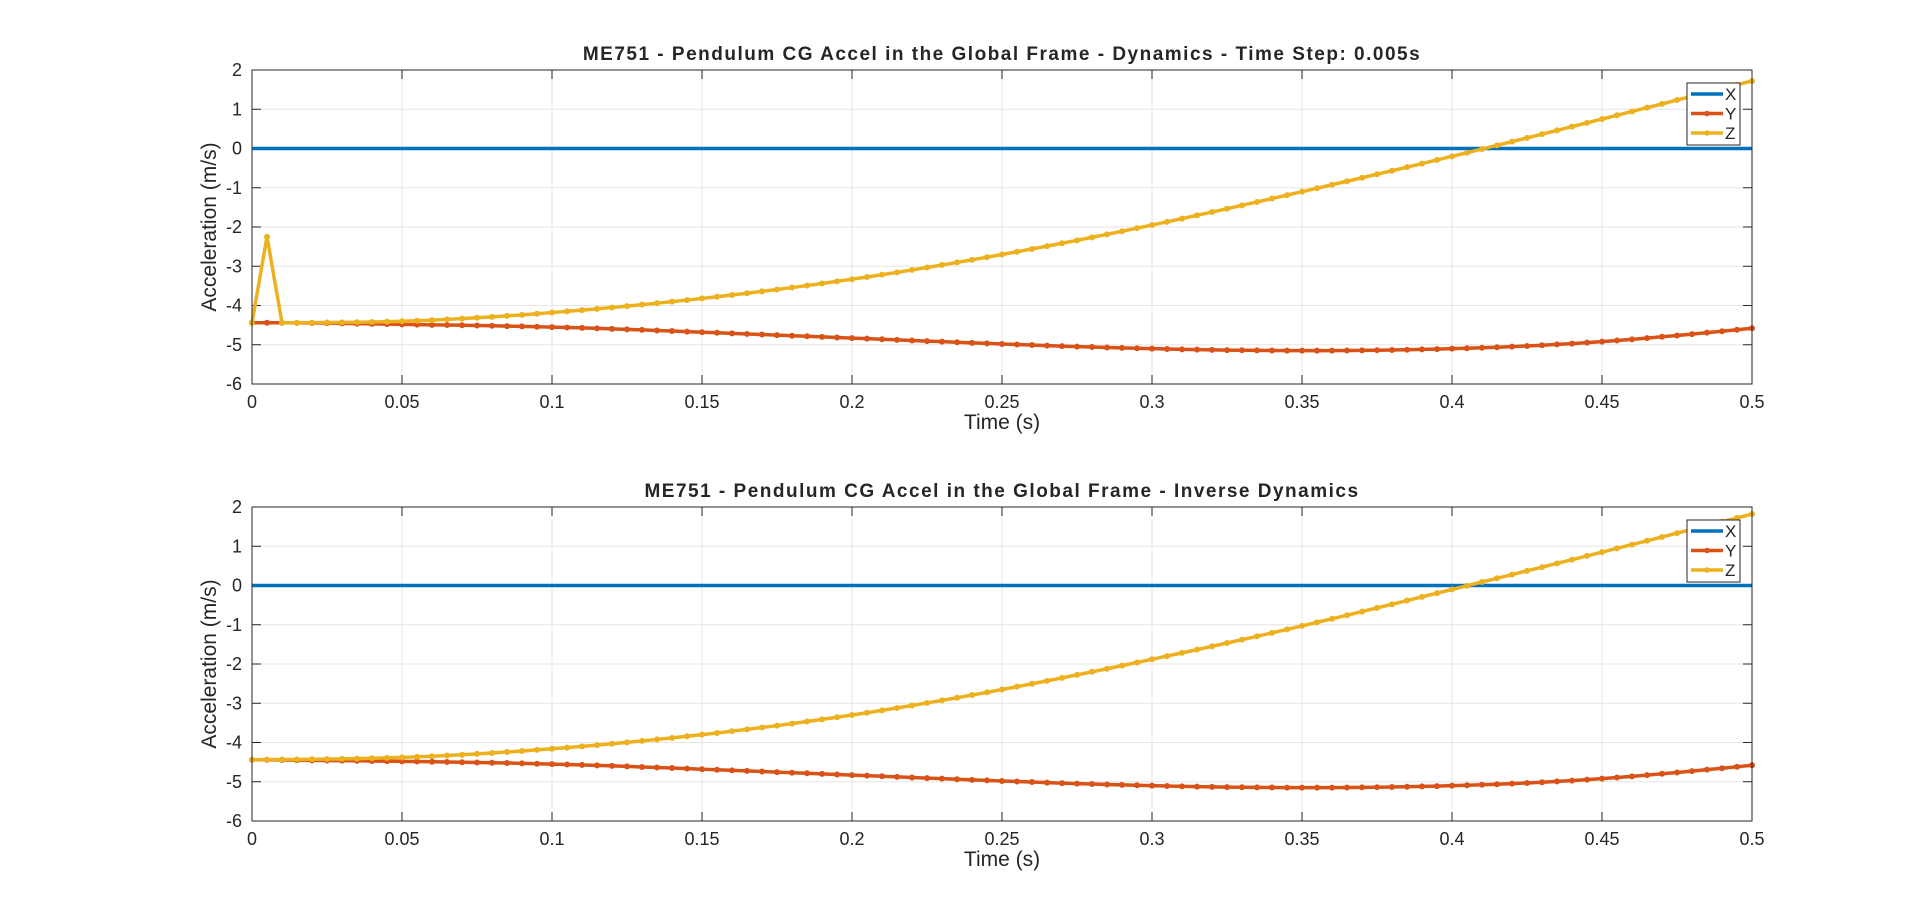 The image size is (1920, 917). I want to click on y-tick-label: 0, so click(237, 149).